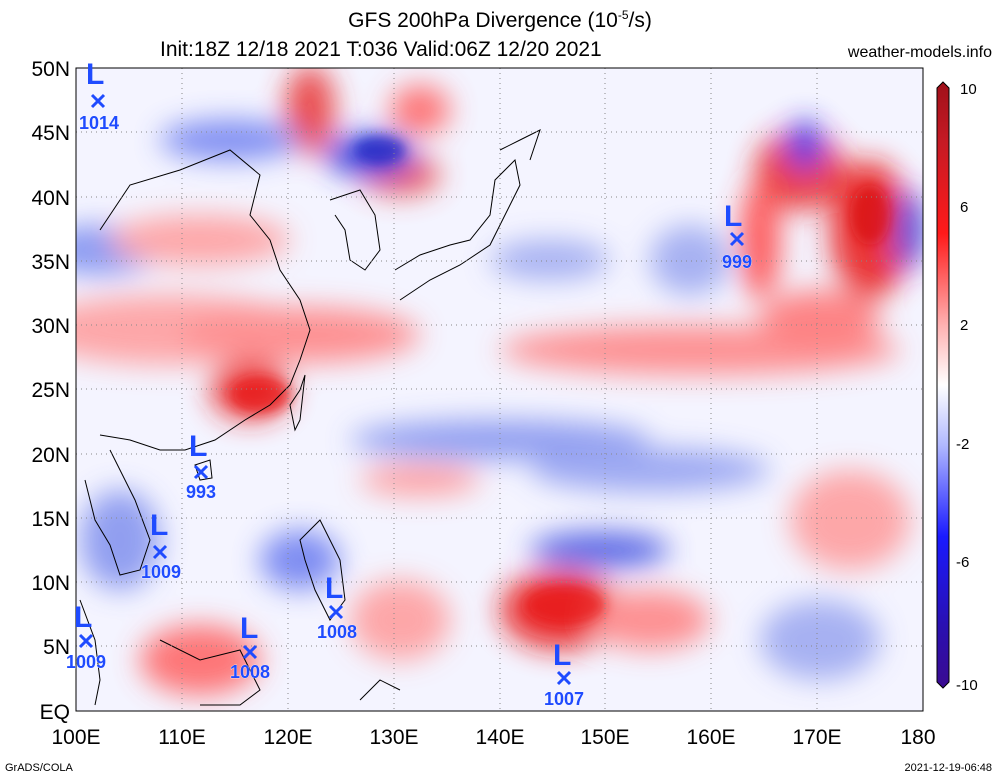 The image size is (1000, 779). I want to click on lon-label: 120E, so click(287, 737).